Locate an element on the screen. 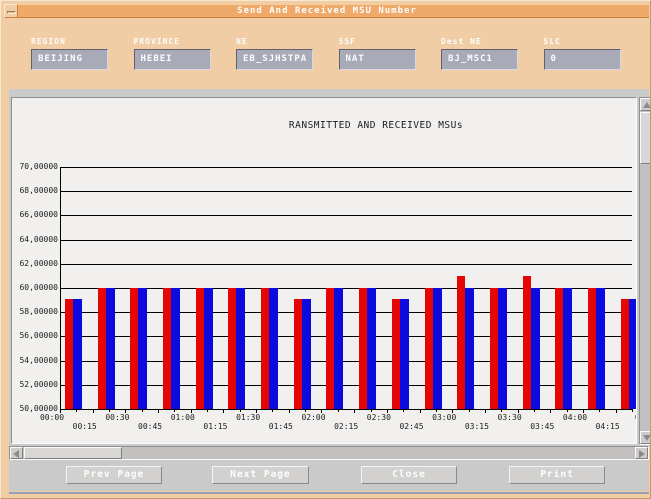  field-label: PROVINCE is located at coordinates (157, 41).